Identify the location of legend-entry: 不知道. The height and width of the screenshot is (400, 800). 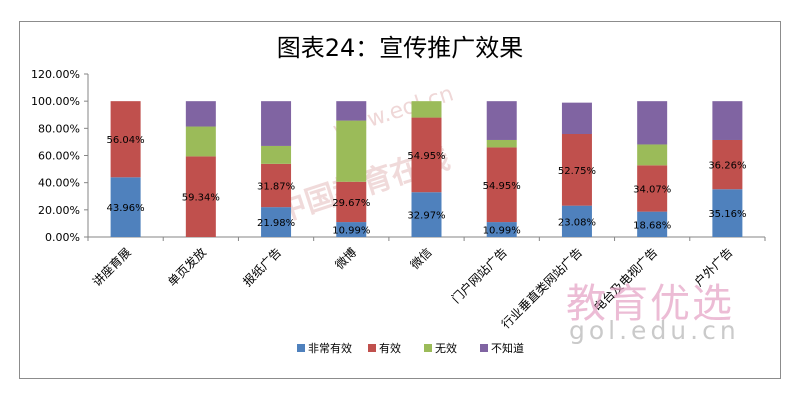
(507, 348).